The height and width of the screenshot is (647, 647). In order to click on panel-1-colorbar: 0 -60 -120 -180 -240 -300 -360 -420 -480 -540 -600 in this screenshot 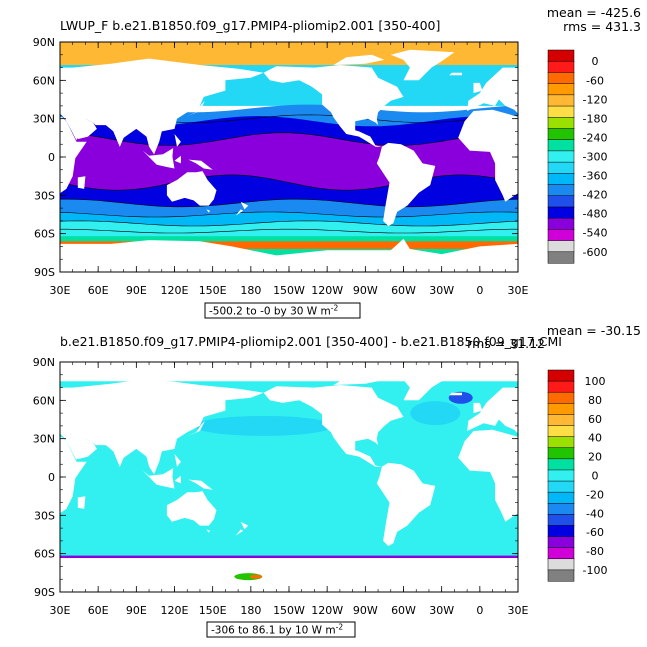, I will do `click(577, 156)`.